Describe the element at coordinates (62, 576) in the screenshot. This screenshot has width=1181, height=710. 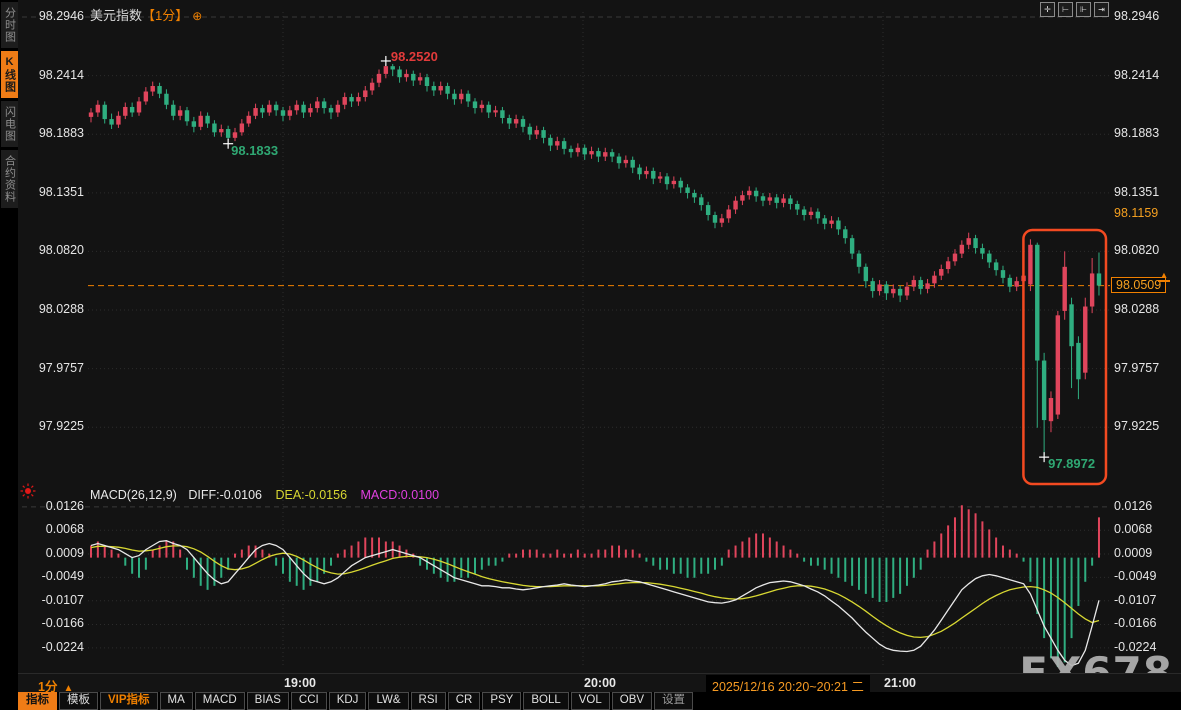
I see `macd-tick-left: -0.0049` at that location.